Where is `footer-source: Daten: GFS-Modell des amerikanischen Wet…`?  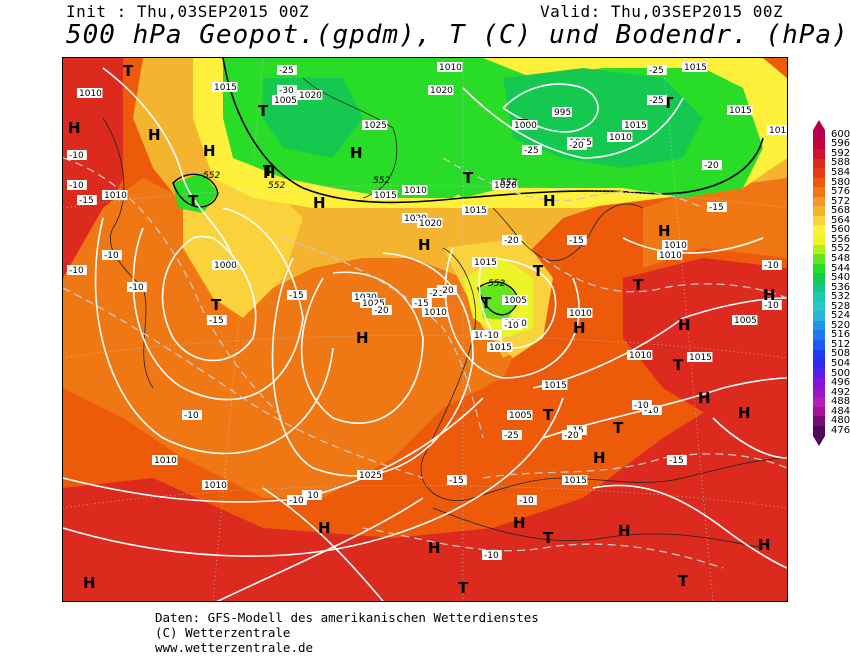 footer-source: Daten: GFS-Modell des amerikanischen Wet… is located at coordinates (347, 617).